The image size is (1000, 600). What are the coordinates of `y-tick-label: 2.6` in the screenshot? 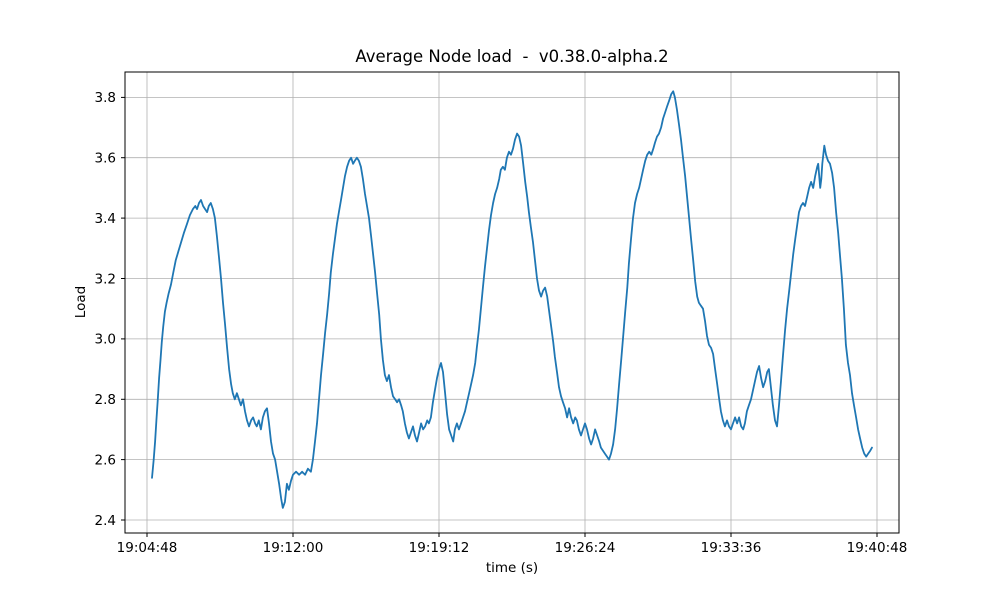 It's located at (105, 460).